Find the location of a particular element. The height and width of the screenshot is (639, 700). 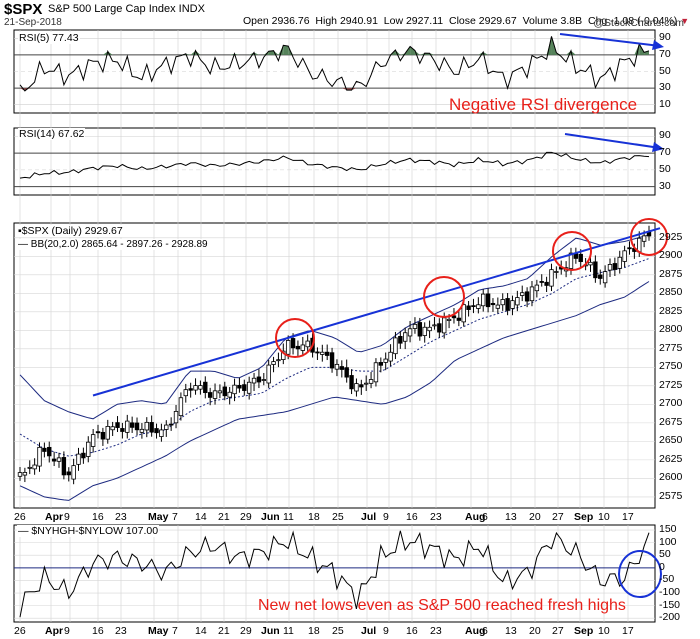

down-arrow-icon: ▼ is located at coordinates (685, 21).